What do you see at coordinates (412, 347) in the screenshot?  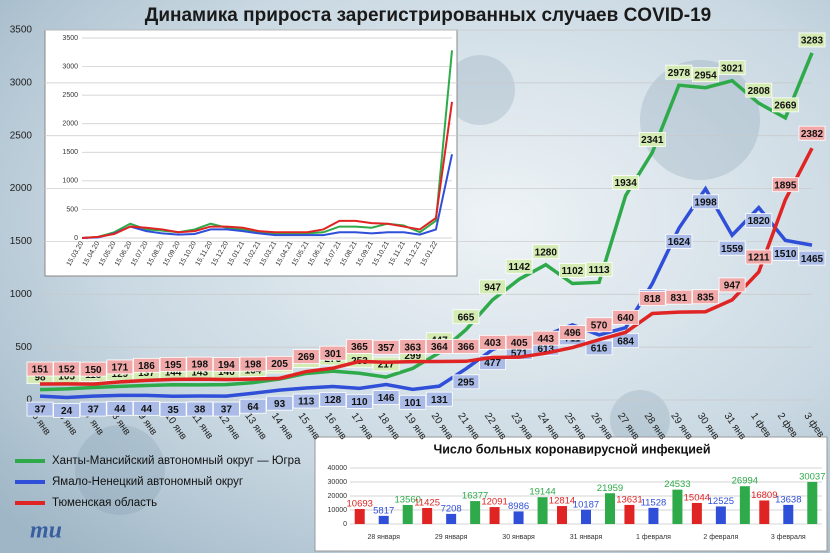 I see `data-label: 363` at bounding box center [412, 347].